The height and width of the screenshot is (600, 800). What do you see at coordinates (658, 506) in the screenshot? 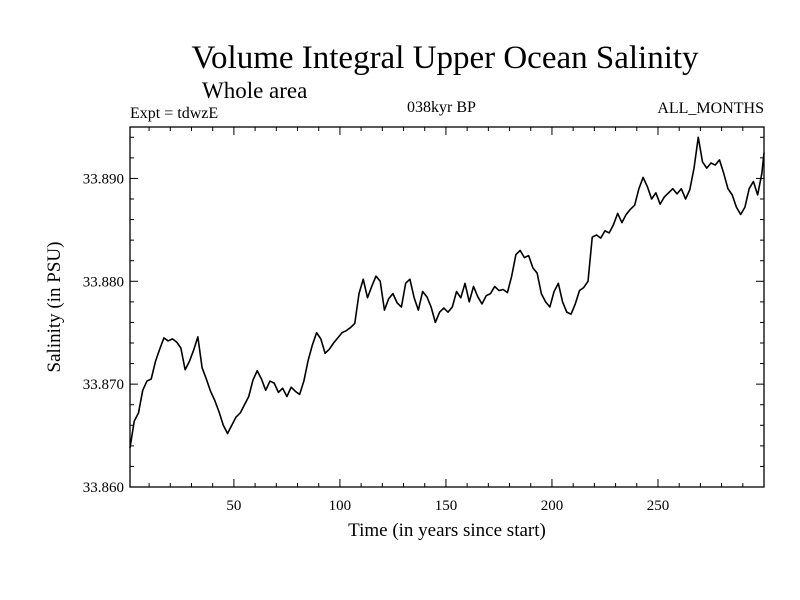
I see `x-tick-label: 250` at bounding box center [658, 506].